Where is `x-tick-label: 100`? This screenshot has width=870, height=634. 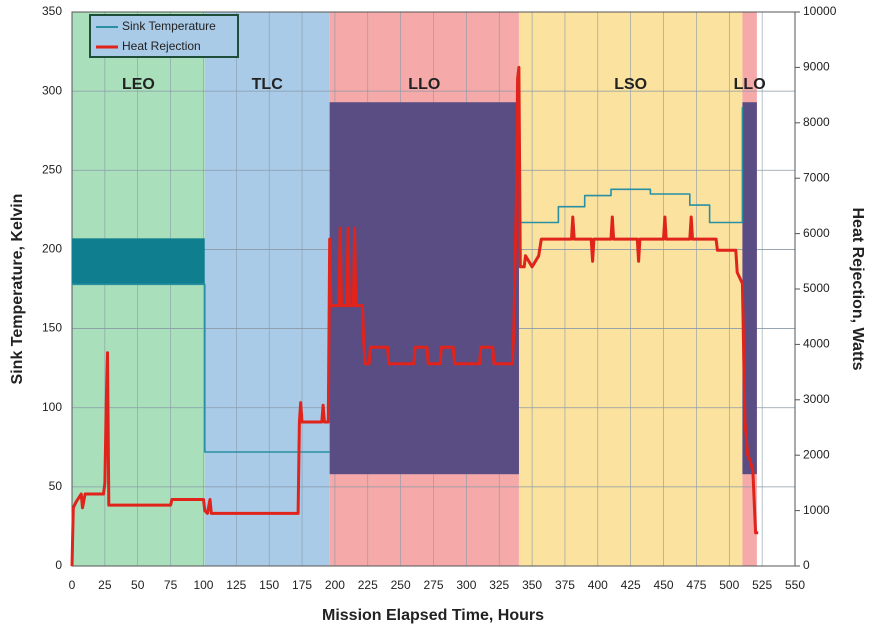 x-tick-label: 100 is located at coordinates (203, 585).